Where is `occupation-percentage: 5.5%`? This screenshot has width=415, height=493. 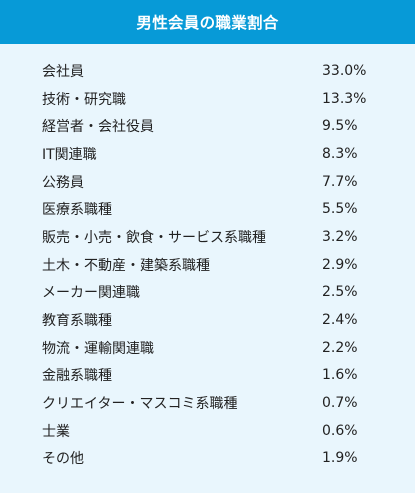
occupation-percentage: 5.5% is located at coordinates (340, 209).